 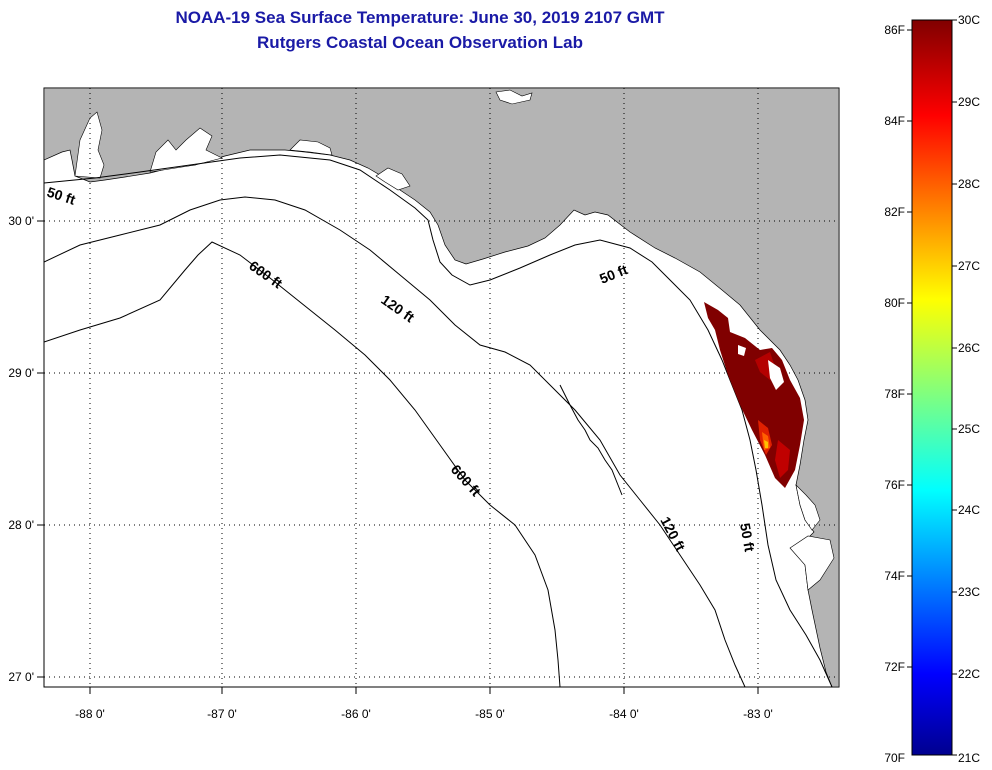 I want to click on colorbar-f-label: 74F, so click(x=894, y=576).